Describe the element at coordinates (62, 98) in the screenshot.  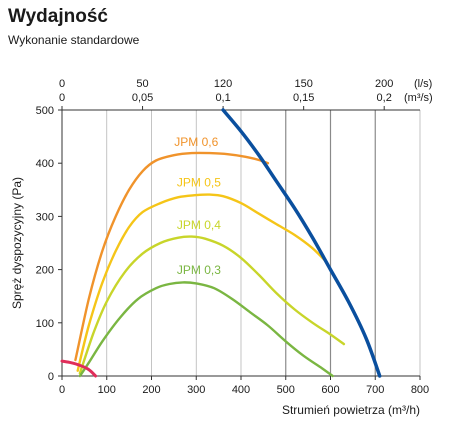
I see `top-m3s-tick-label: 0` at that location.